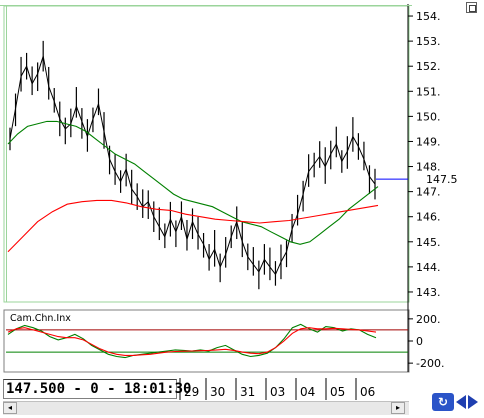 Image resolution: width=484 pixels, height=418 pixels. I want to click on price-tick-label: 147., so click(428, 192).